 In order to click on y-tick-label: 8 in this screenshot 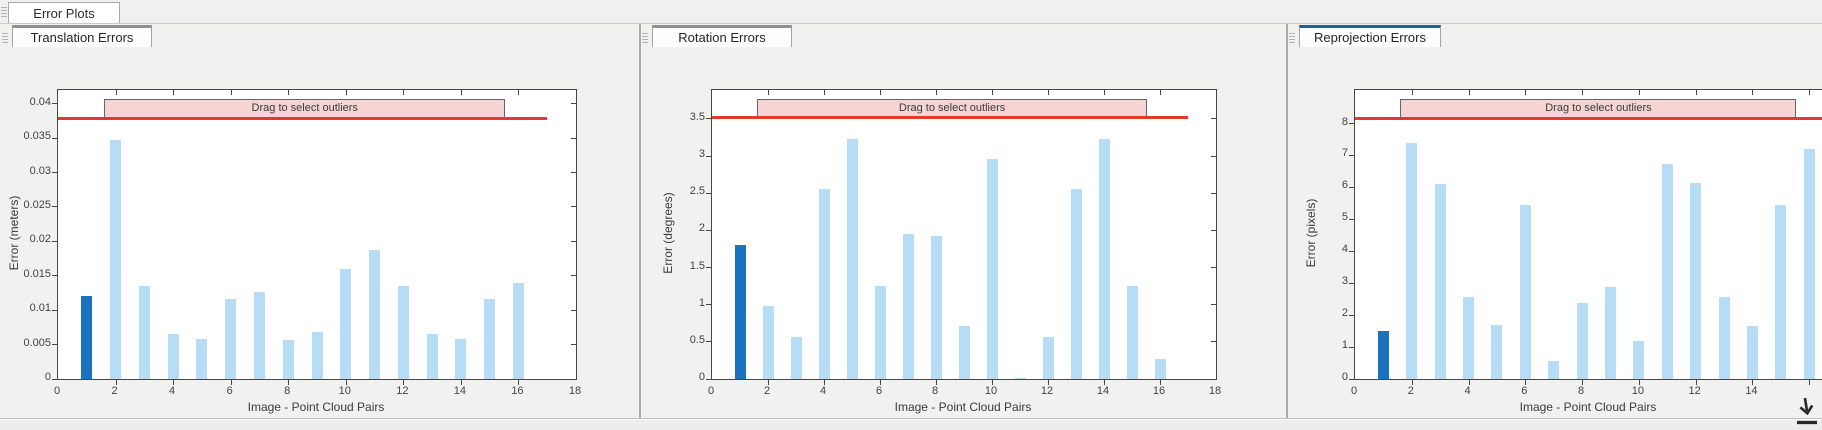, I will do `click(1344, 121)`.